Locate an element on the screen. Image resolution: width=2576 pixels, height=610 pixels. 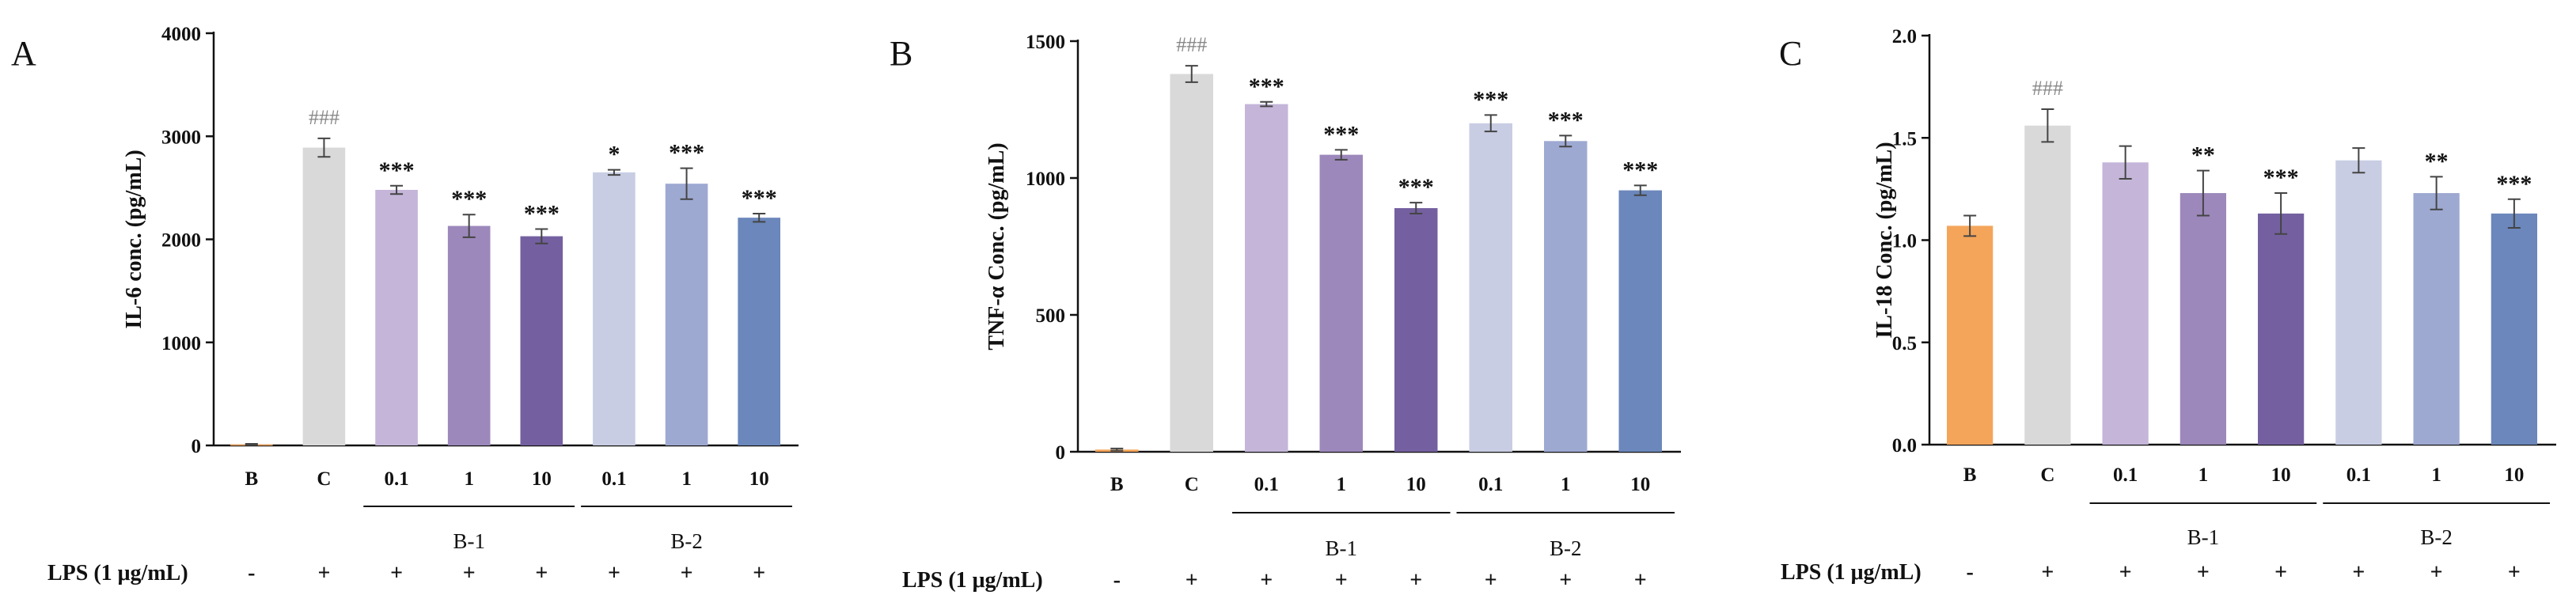
y-tick-label: 0.5 is located at coordinates (1904, 343).